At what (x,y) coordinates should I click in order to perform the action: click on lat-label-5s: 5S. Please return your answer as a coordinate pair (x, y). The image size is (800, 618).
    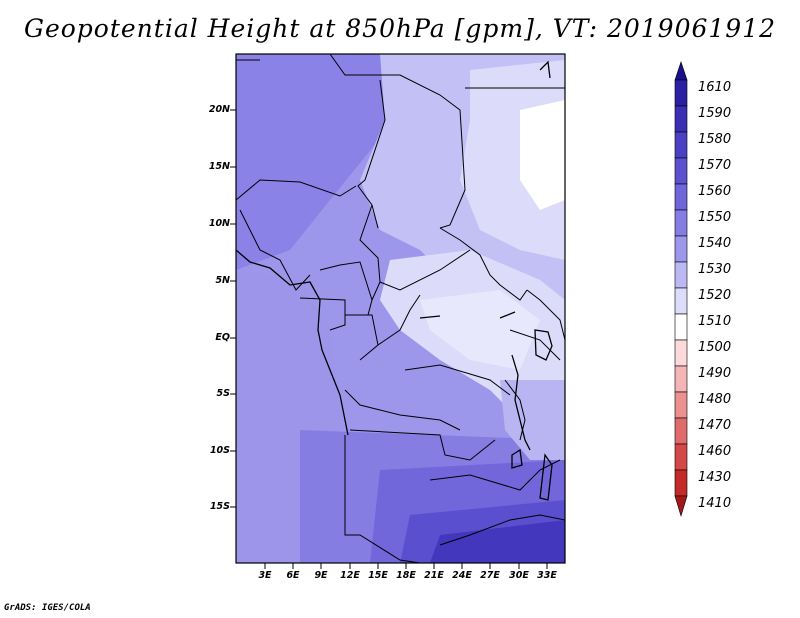
    Looking at the image, I should click on (223, 393).